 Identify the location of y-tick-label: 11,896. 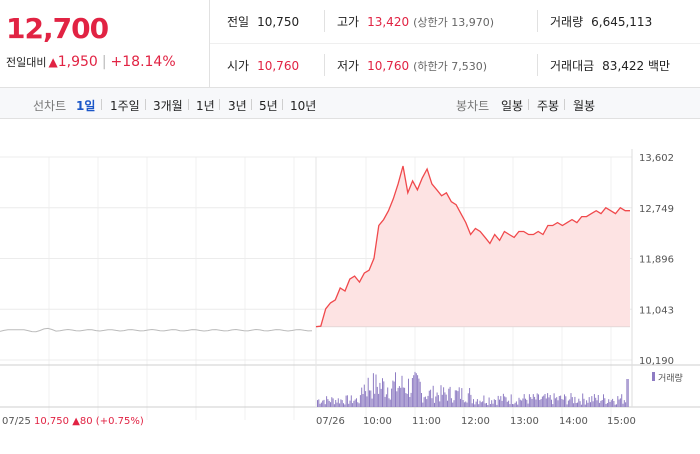
(656, 260).